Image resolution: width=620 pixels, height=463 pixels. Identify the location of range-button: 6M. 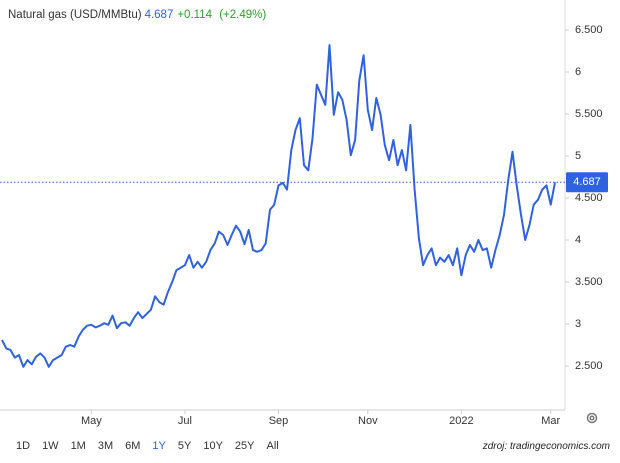
(133, 446).